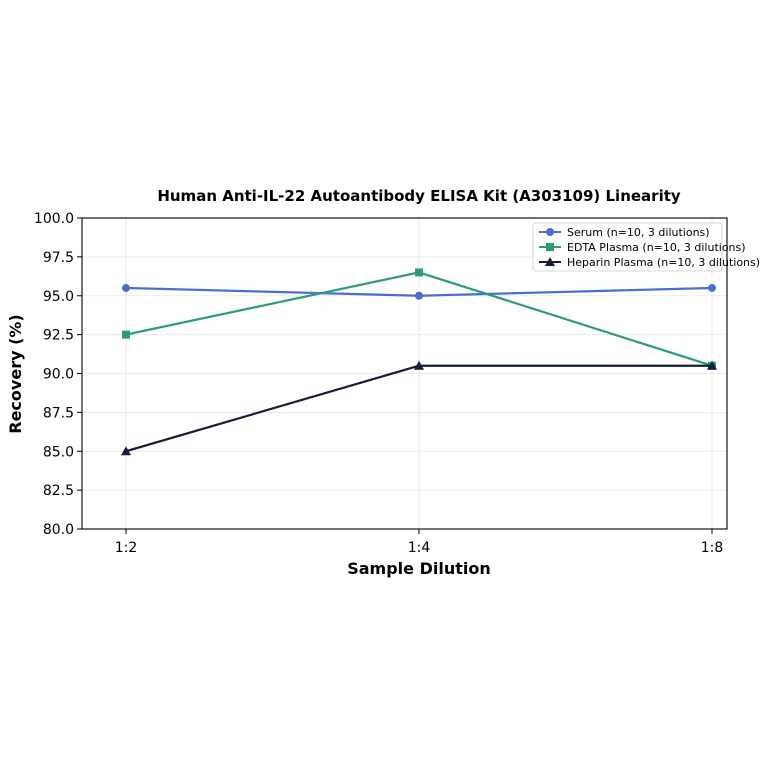  What do you see at coordinates (58, 452) in the screenshot?
I see `y-tick-label: 85.0` at bounding box center [58, 452].